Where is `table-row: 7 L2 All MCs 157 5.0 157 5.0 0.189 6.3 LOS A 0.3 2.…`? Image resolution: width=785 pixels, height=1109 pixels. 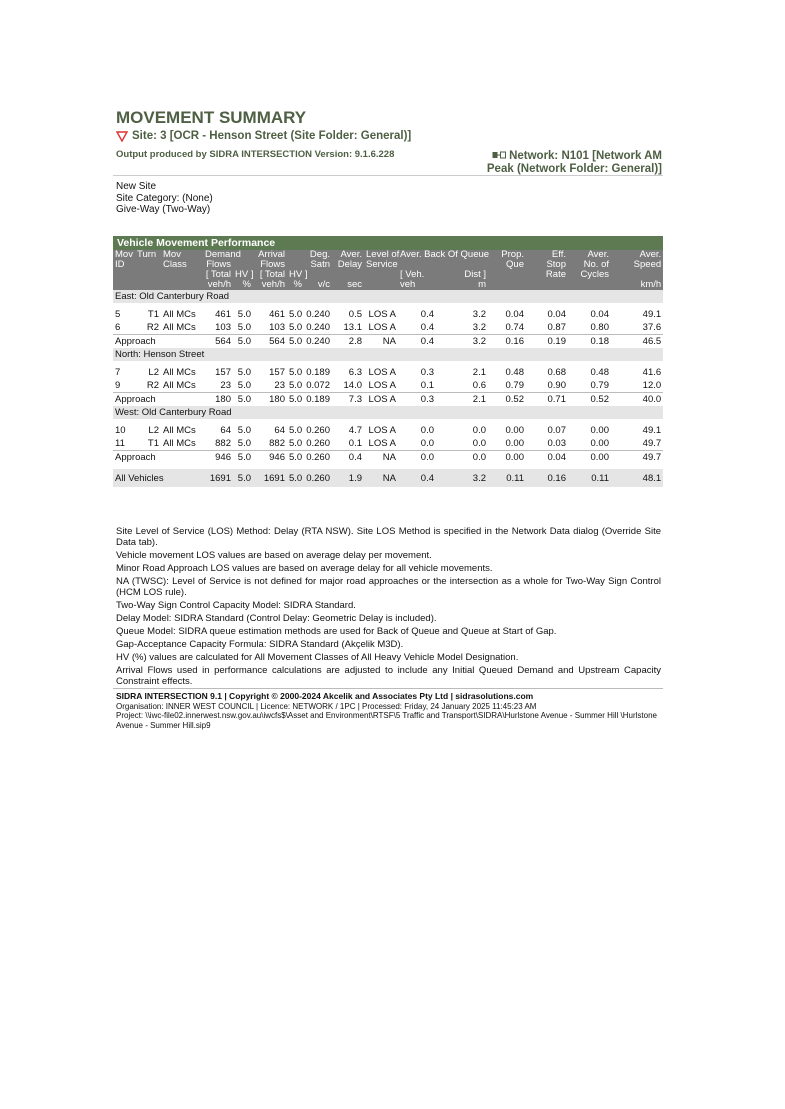 table-row: 7 L2 All MCs 157 5.0 157 5.0 0.189 6.3 LOS A 0.3 2.… is located at coordinates (388, 372).